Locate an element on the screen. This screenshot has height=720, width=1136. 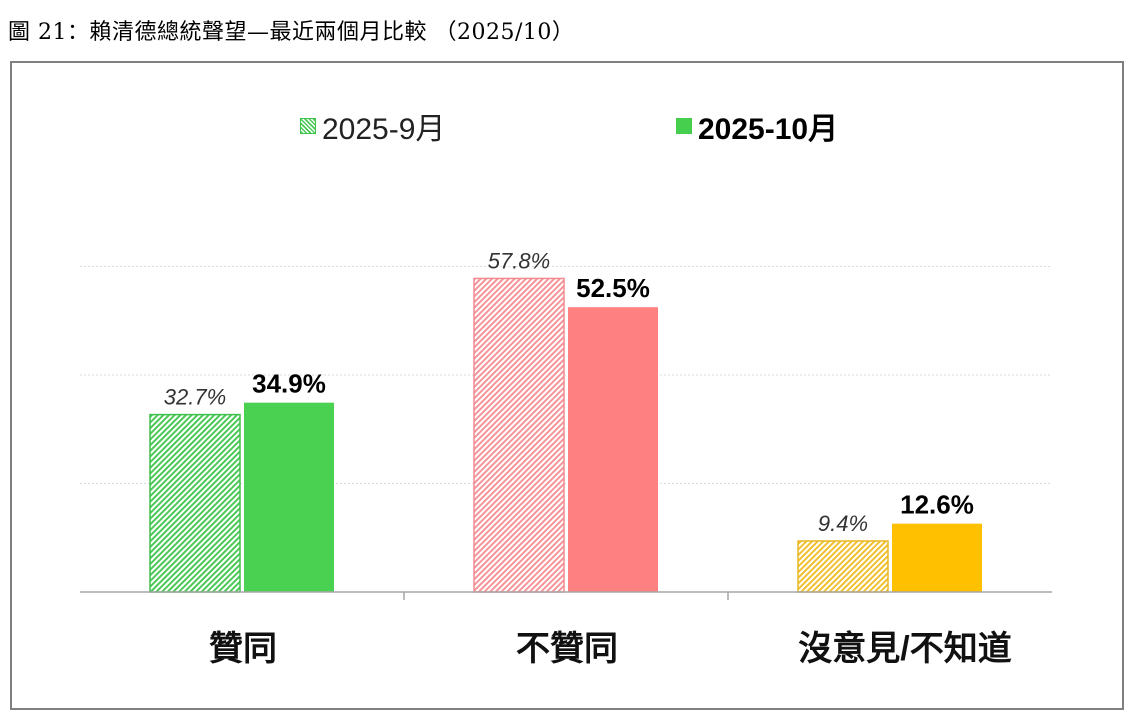
figure-caption: 圖 21：賴清德總統聲望—最近兩個月比較 （2025/10） is located at coordinates (291, 32).